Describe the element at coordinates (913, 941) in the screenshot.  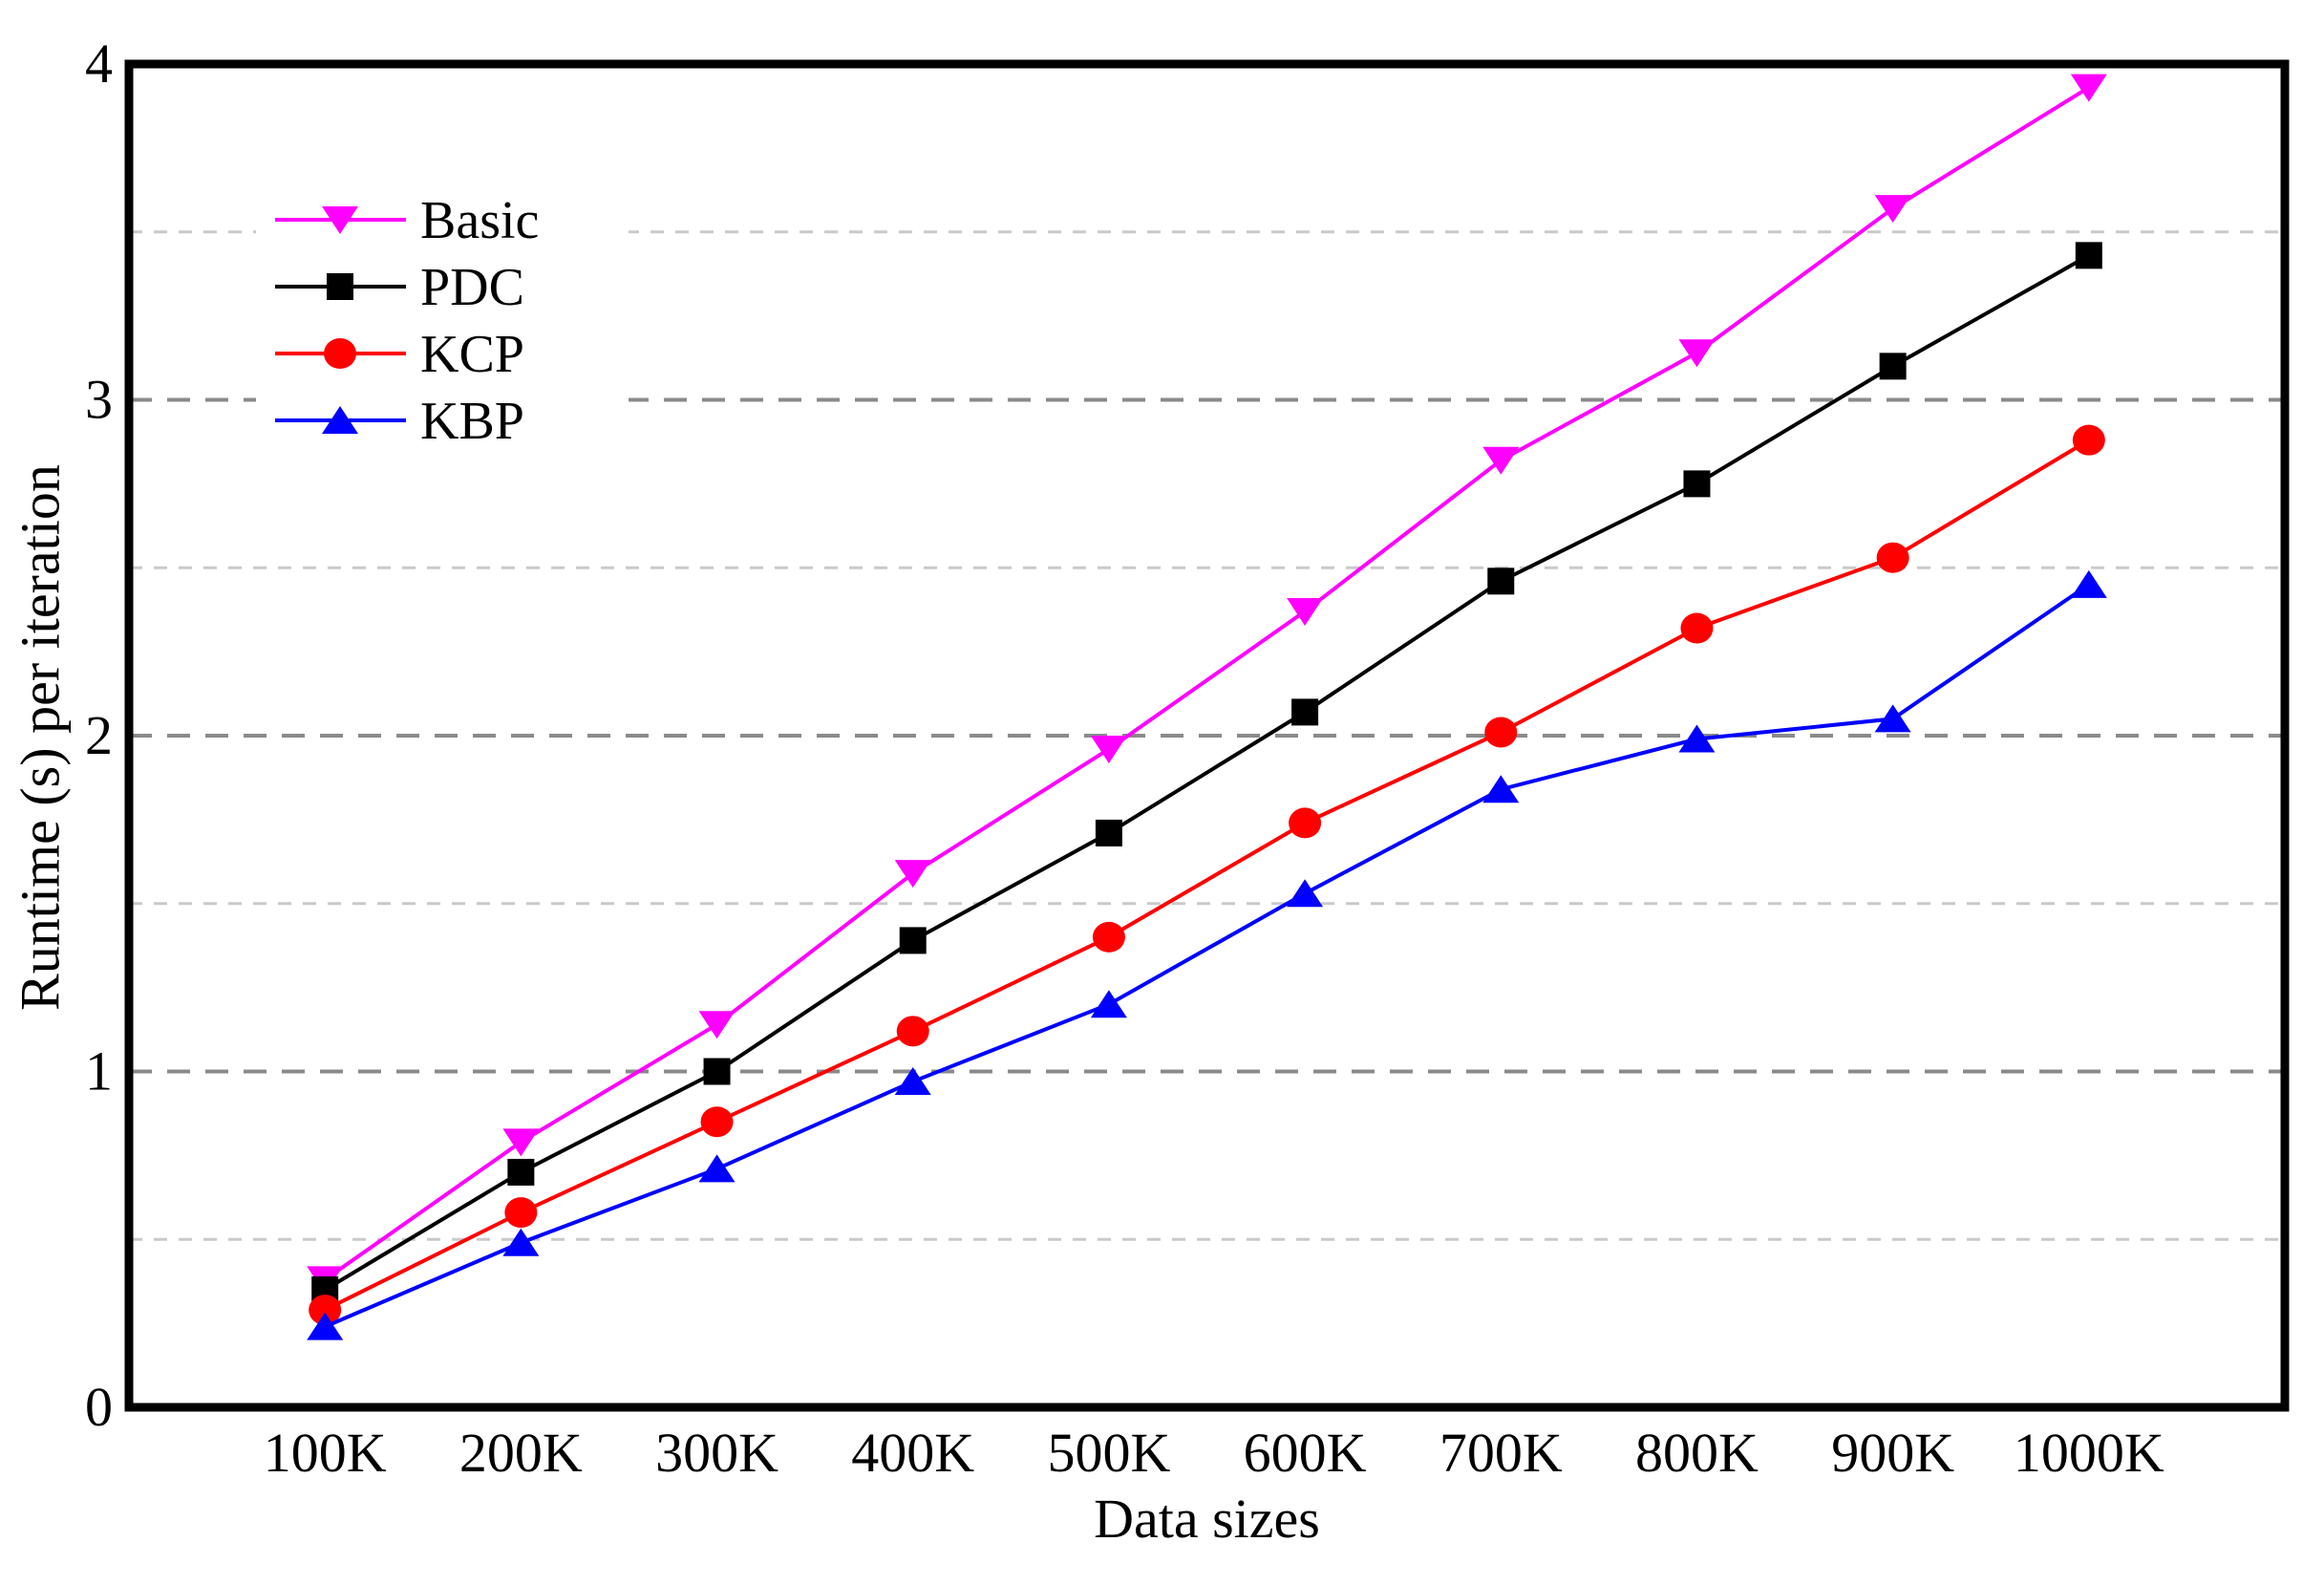
I see `data-point-pdc-400K` at that location.